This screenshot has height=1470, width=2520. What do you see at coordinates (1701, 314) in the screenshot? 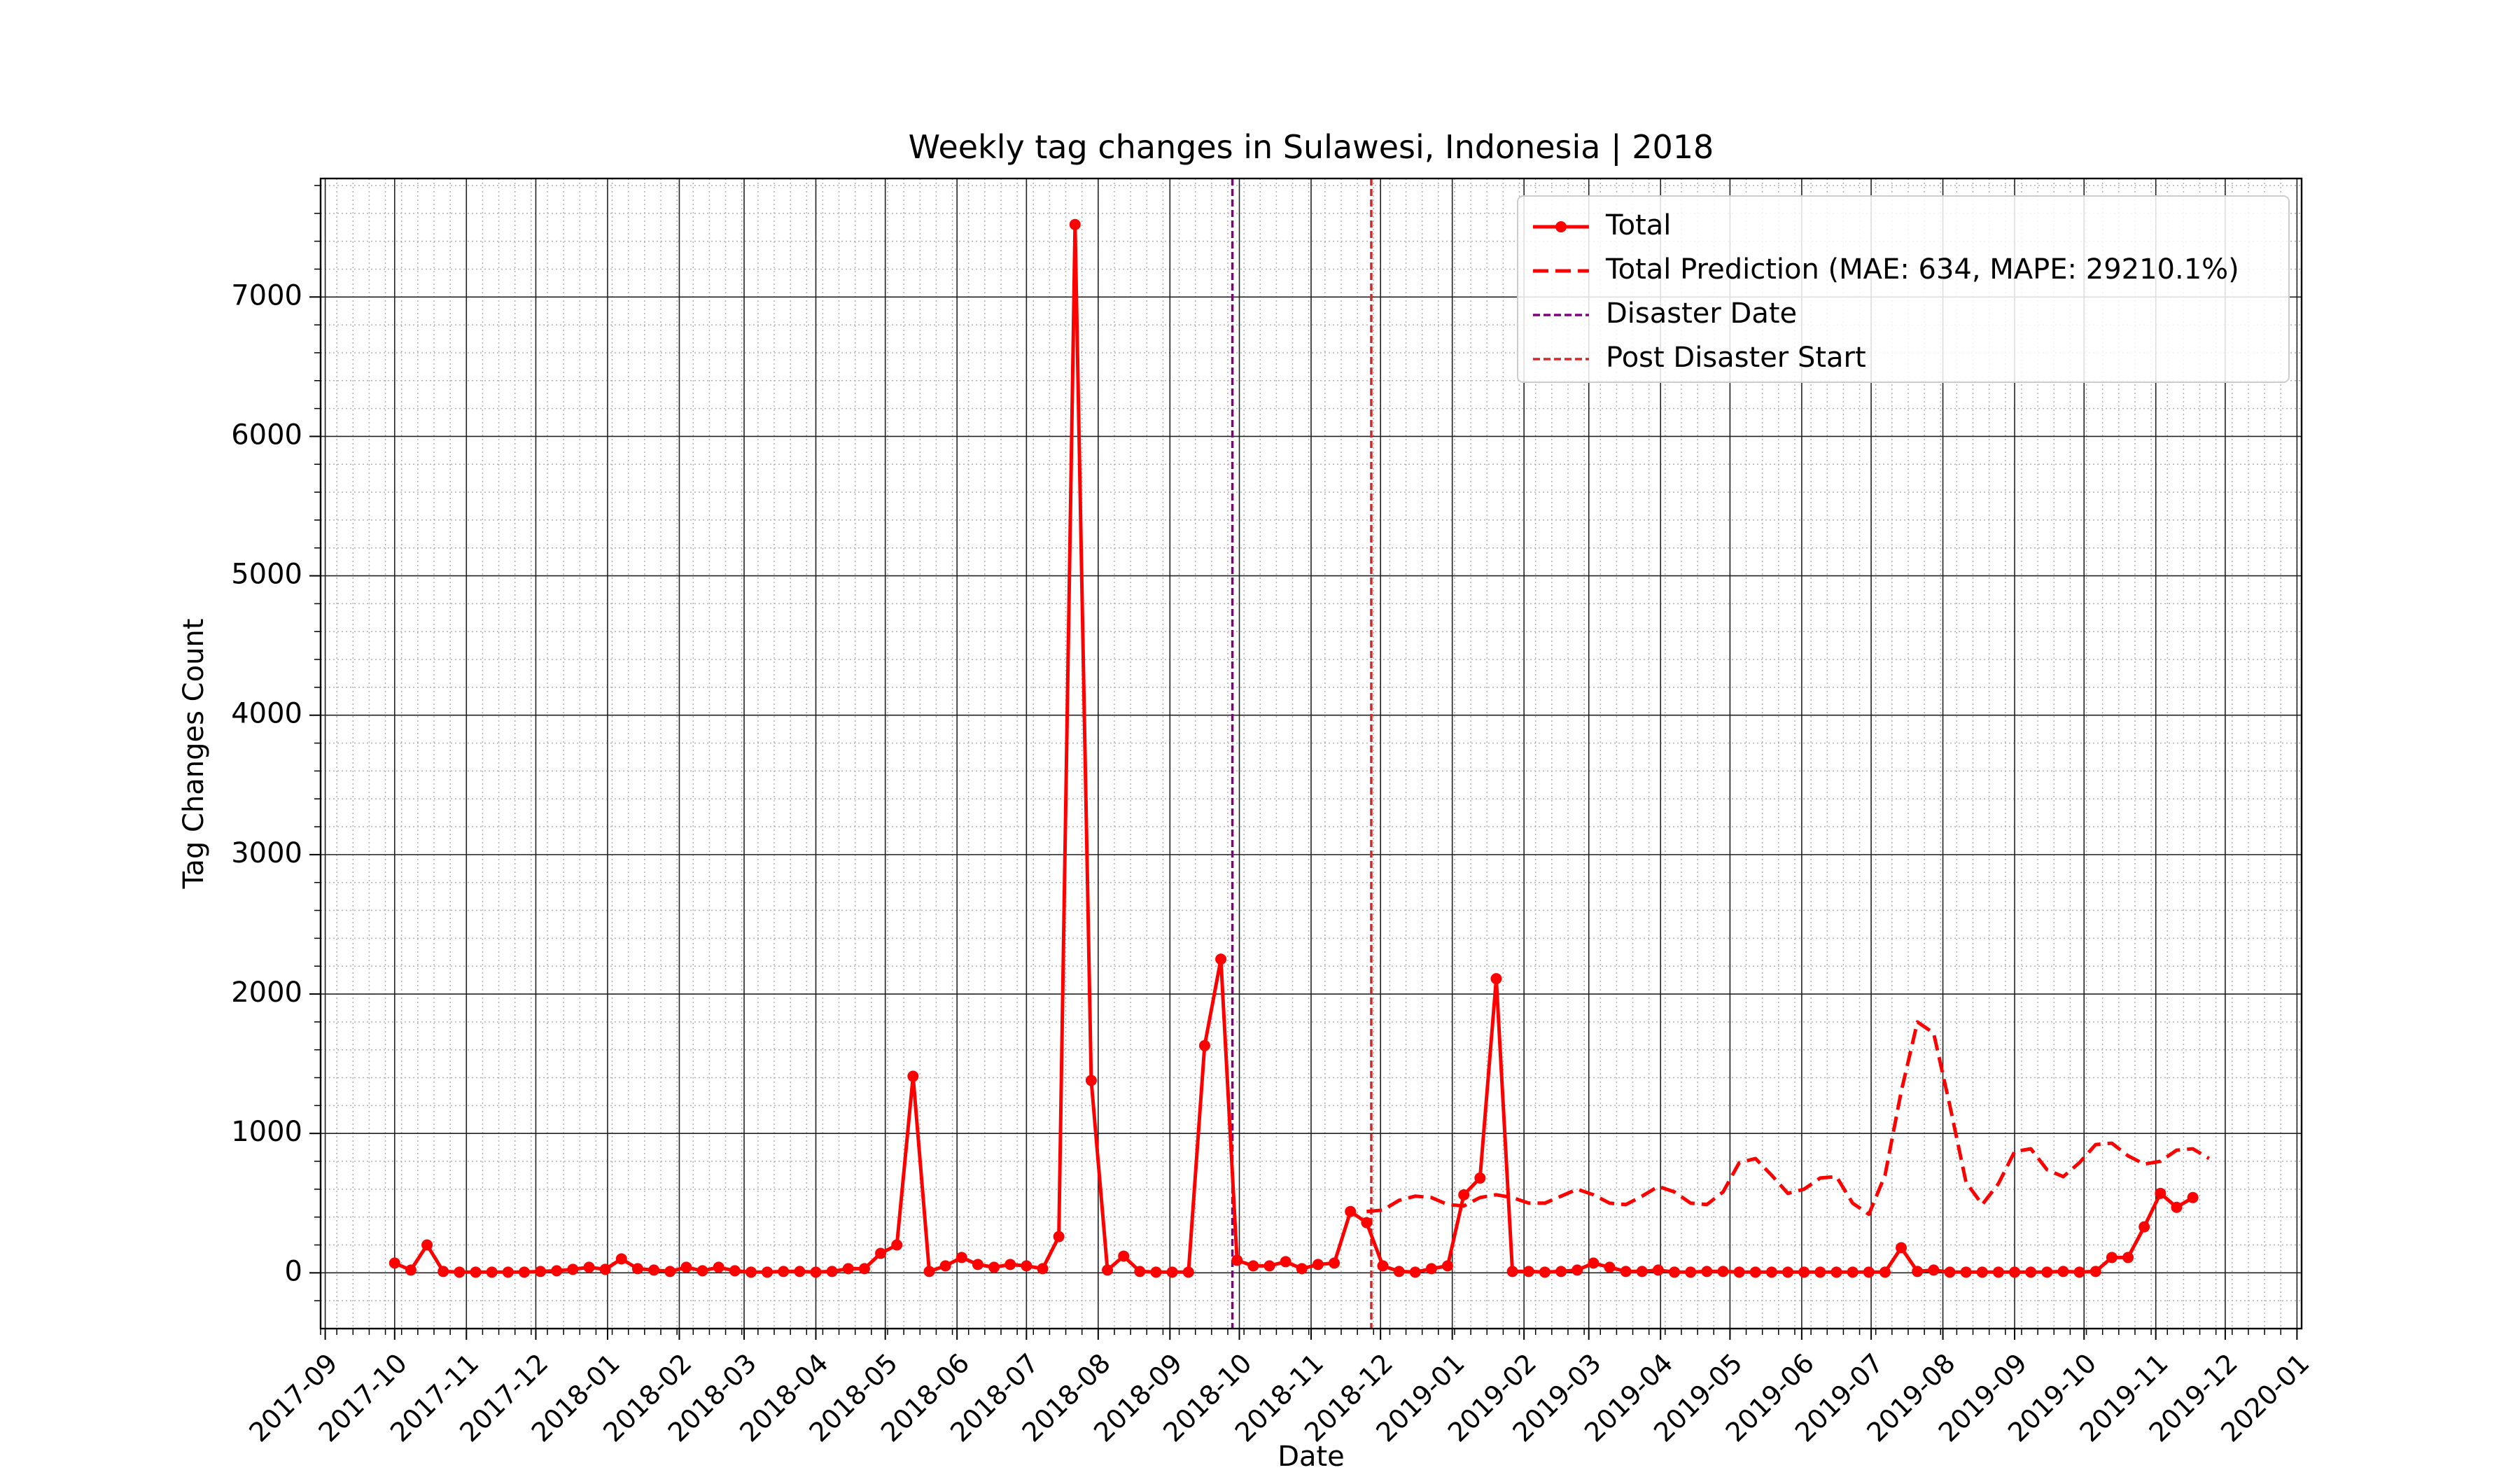
I see `legend-label-disaster-date: Disaster Date` at bounding box center [1701, 314].